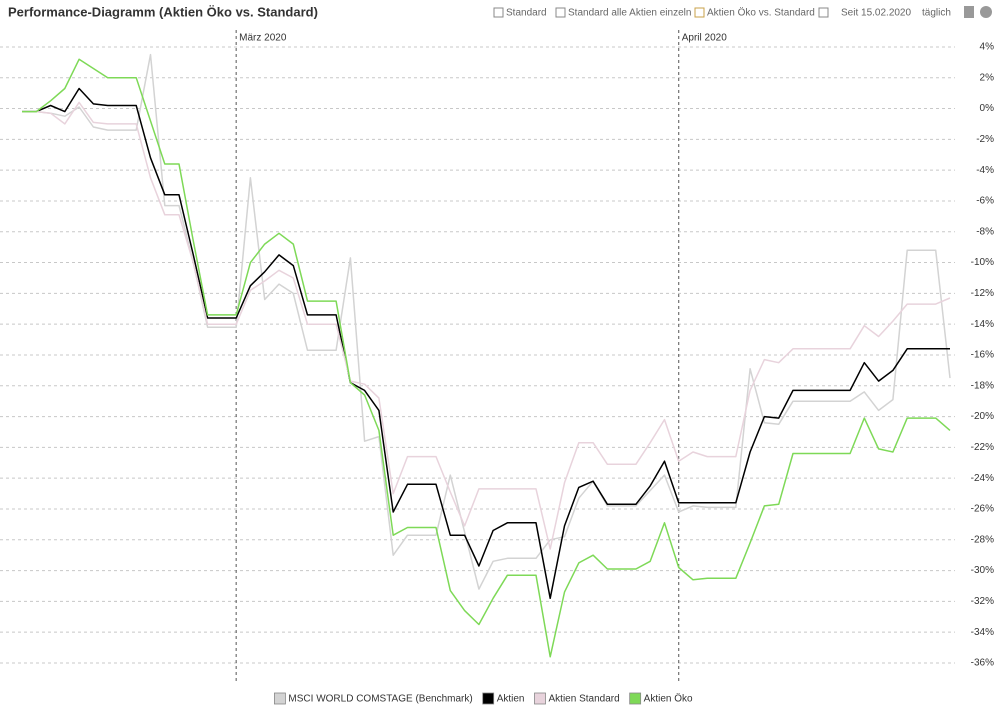 This screenshot has height=707, width=1000. Describe the element at coordinates (761, 13) in the screenshot. I see `toolbar-item: Aktien Öko vs. Standard` at that location.